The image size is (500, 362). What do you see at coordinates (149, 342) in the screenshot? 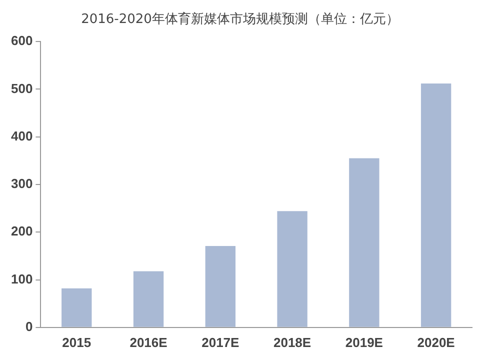
I see `x-tick-label: 2016E` at bounding box center [149, 342].